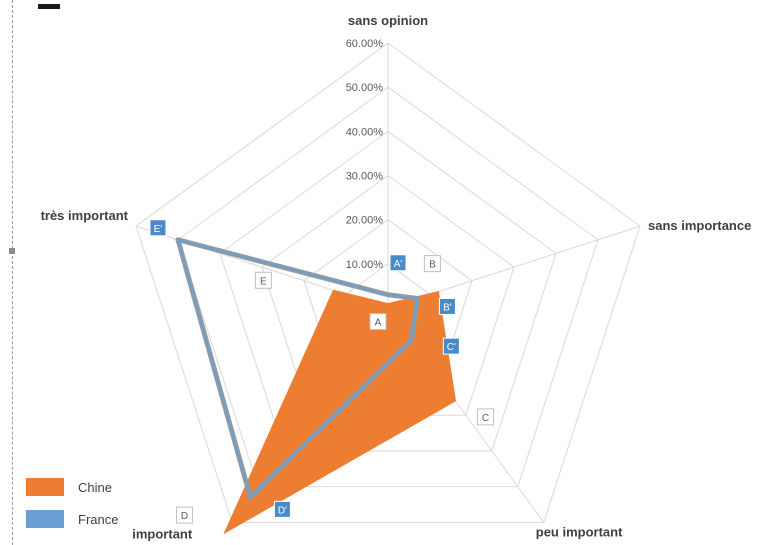 This screenshot has height=545, width=776. I want to click on cropped-title-fragment, so click(49, 6).